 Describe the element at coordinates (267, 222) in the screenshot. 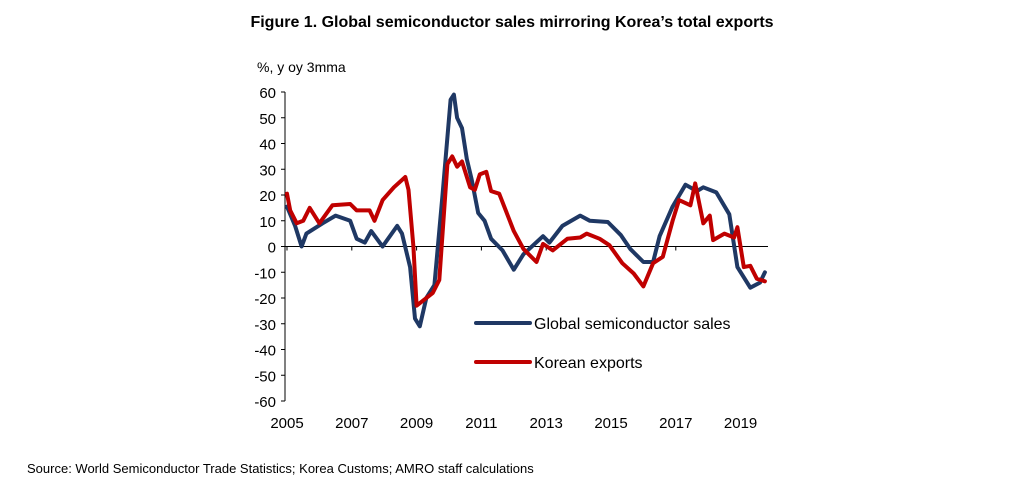

I see `y-tick-label: 10` at that location.